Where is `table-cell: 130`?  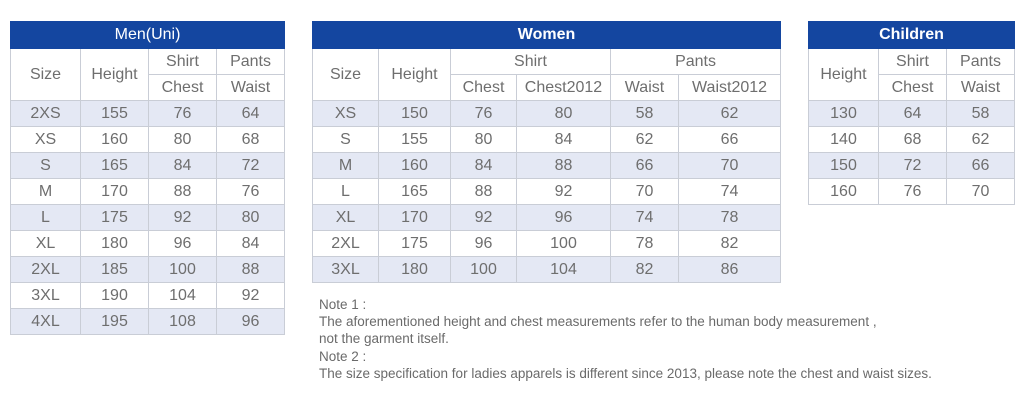
table-cell: 130 is located at coordinates (843, 113).